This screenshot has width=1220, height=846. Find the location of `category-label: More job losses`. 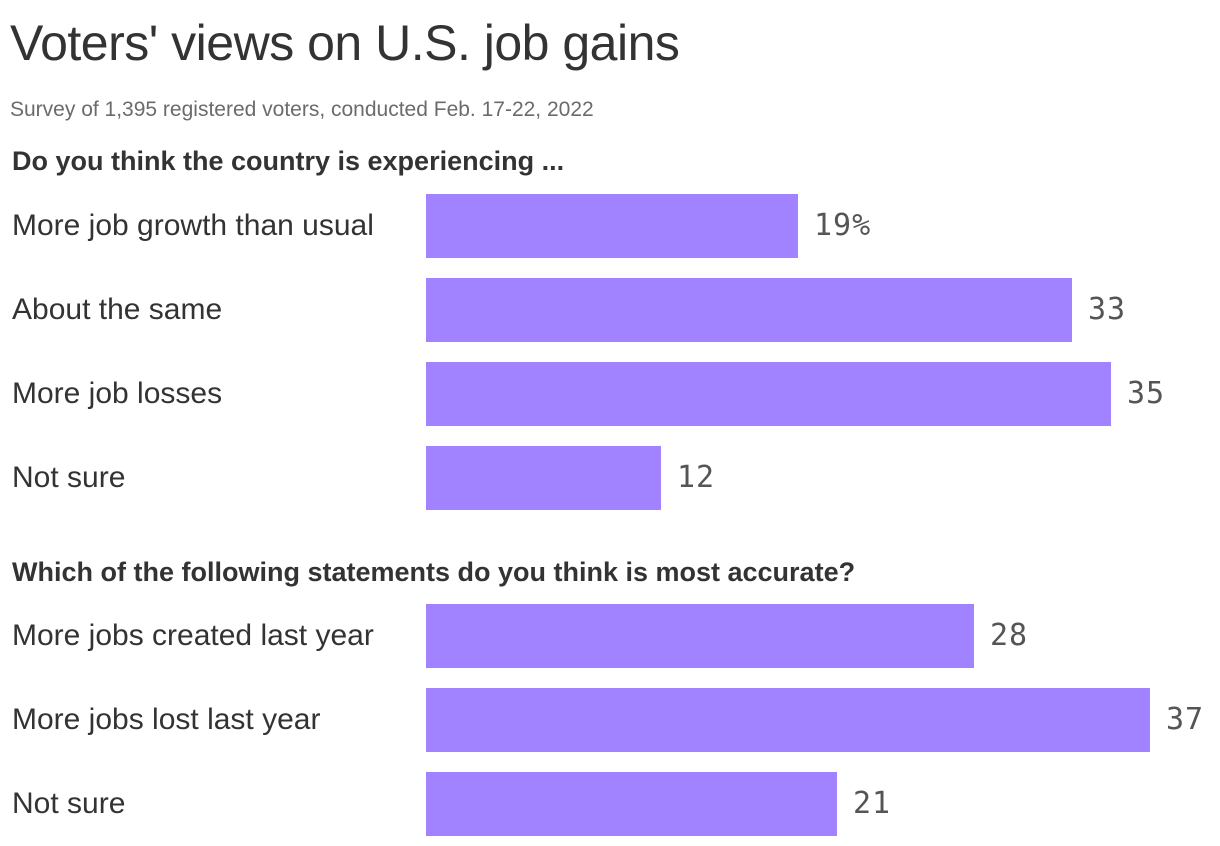

category-label: More job losses is located at coordinates (117, 393).